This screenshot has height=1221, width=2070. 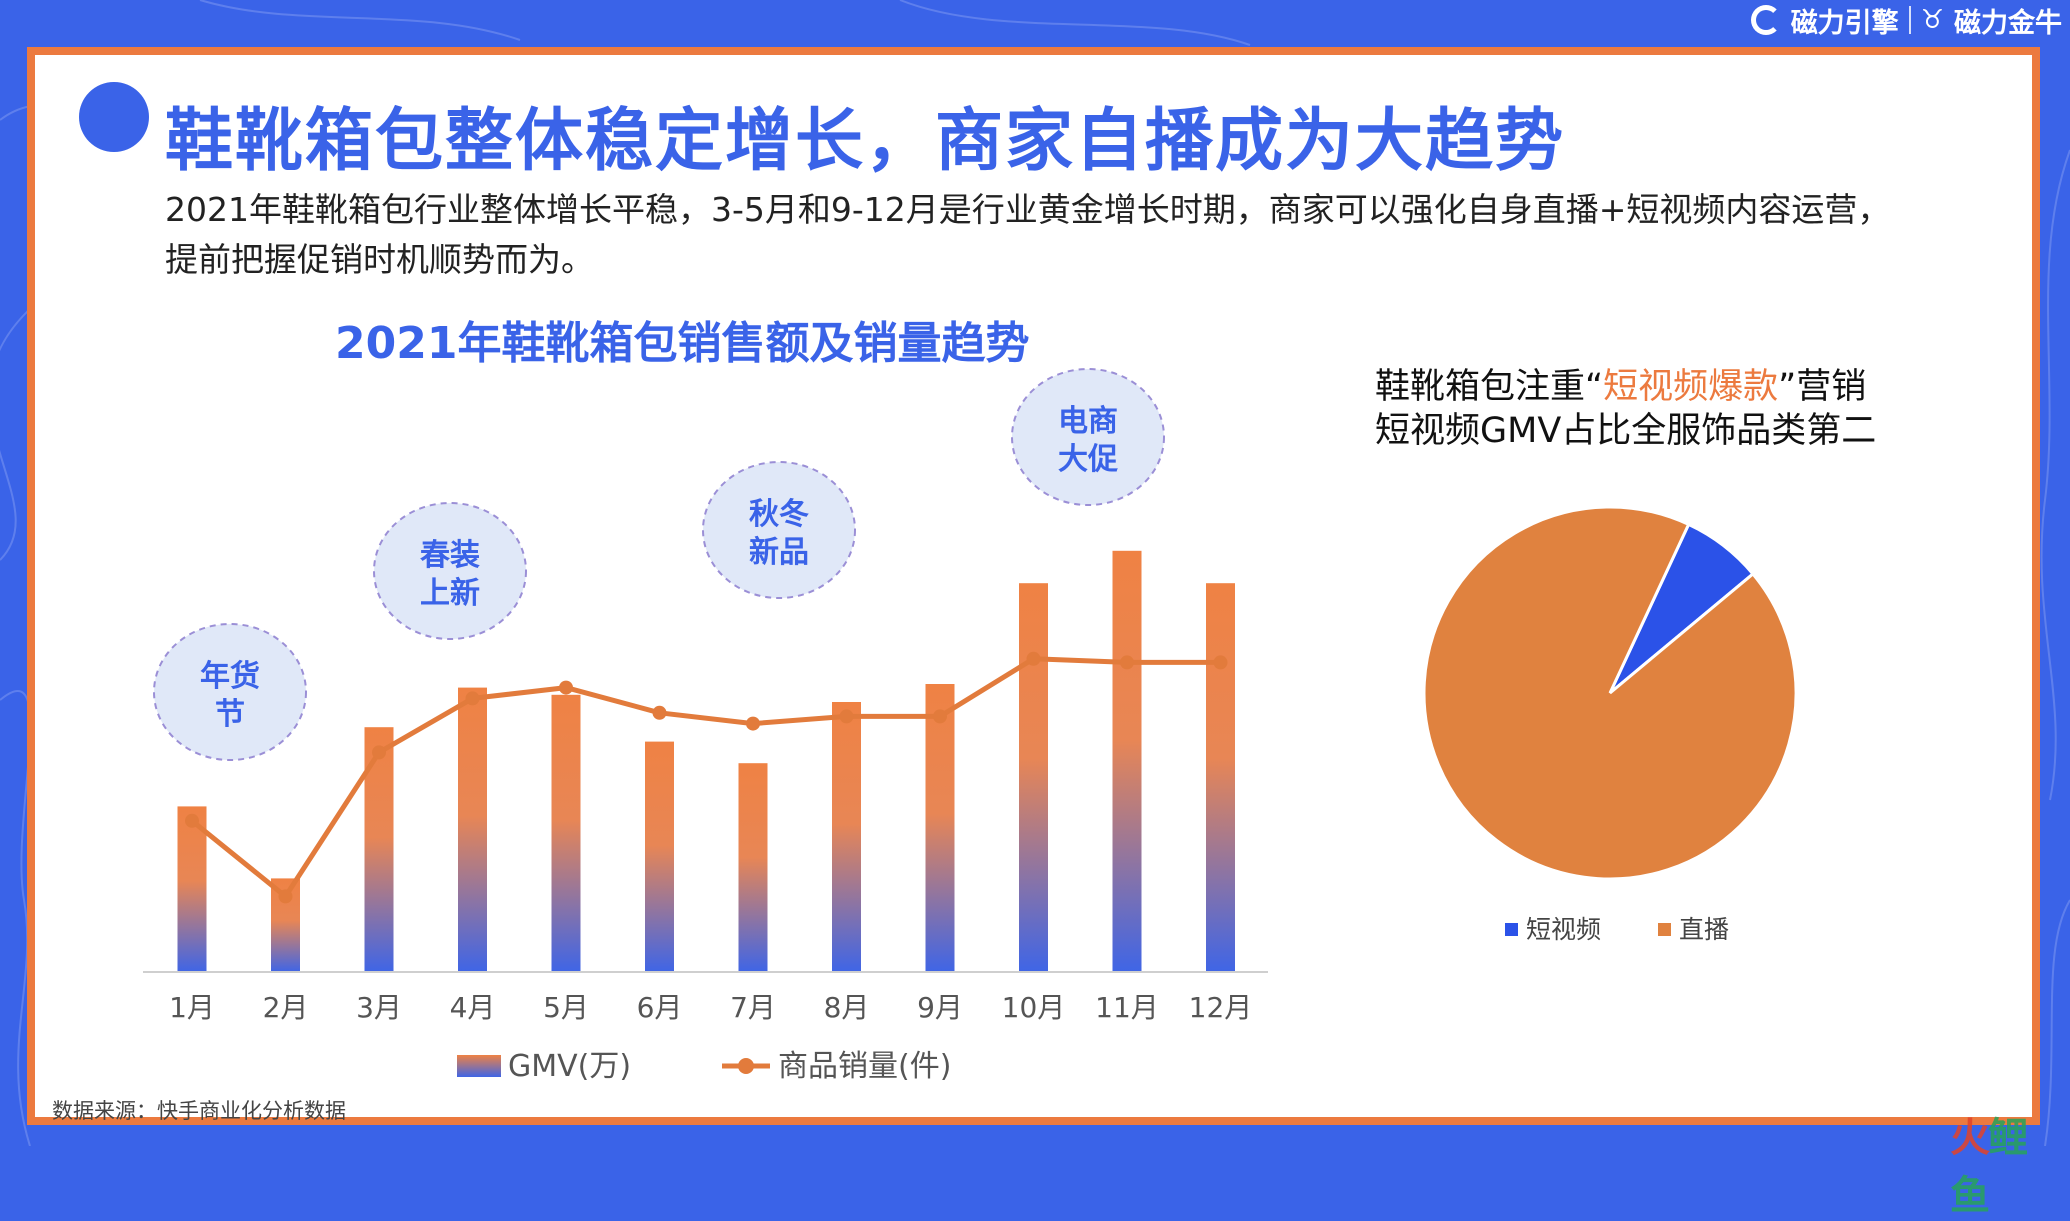 I want to click on x-tick-label: 3月, so click(x=379, y=1007).